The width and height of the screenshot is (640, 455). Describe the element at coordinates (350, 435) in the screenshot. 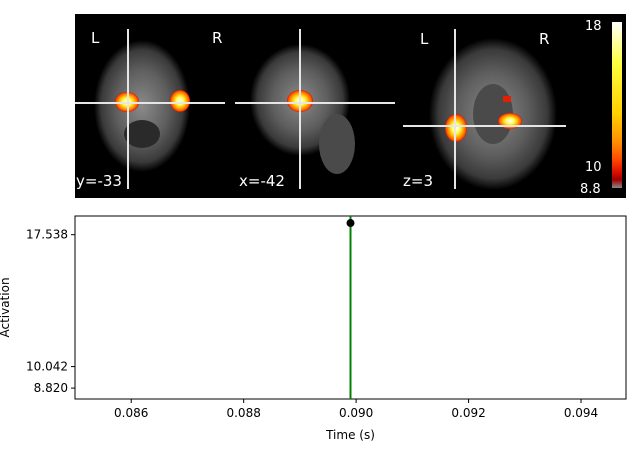

I see `x-axis-title: Time (s)` at that location.